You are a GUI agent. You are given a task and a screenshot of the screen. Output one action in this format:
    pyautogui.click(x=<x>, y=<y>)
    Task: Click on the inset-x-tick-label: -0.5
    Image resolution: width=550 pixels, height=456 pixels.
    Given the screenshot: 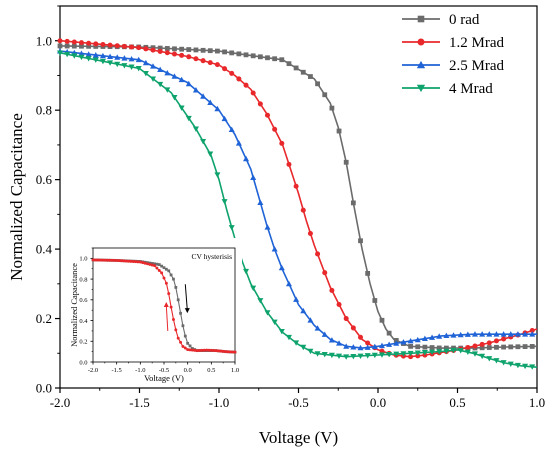 What is the action you would take?
    pyautogui.click(x=164, y=370)
    